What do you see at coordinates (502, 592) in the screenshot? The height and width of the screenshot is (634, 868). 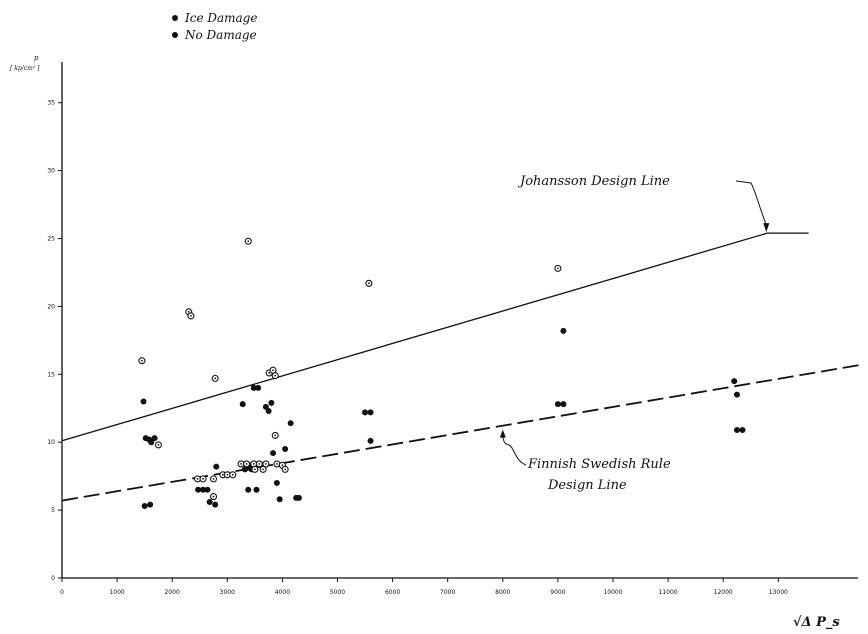 I see `x-tick-label: 8000` at bounding box center [502, 592].